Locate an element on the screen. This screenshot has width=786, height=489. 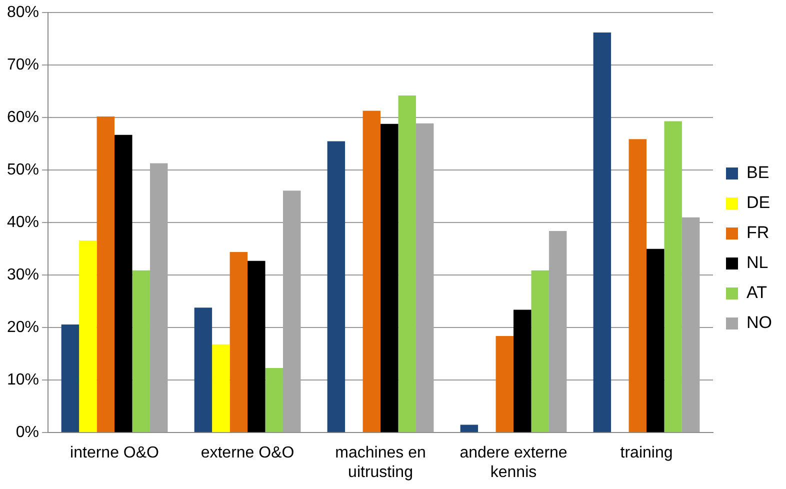
y-tick-label: 10% is located at coordinates (23, 380).